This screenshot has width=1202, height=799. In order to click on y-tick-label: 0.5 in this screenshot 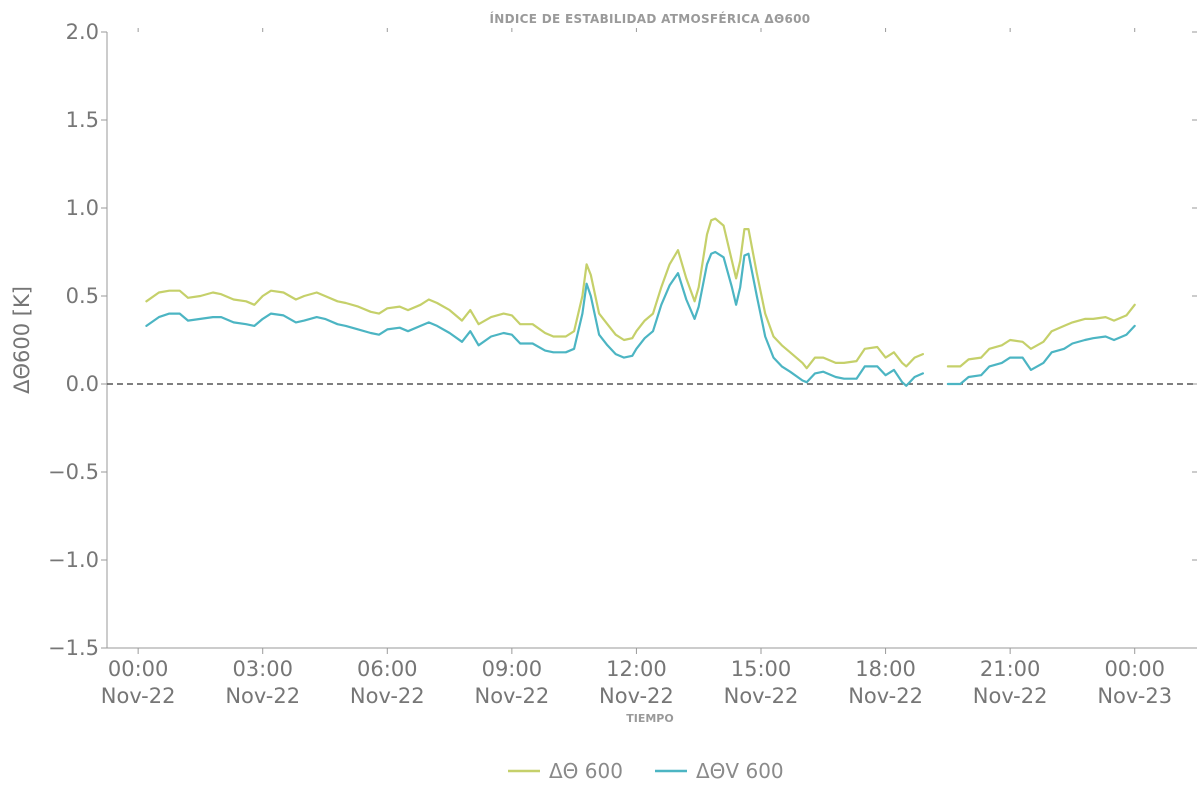, I will do `click(82, 296)`.